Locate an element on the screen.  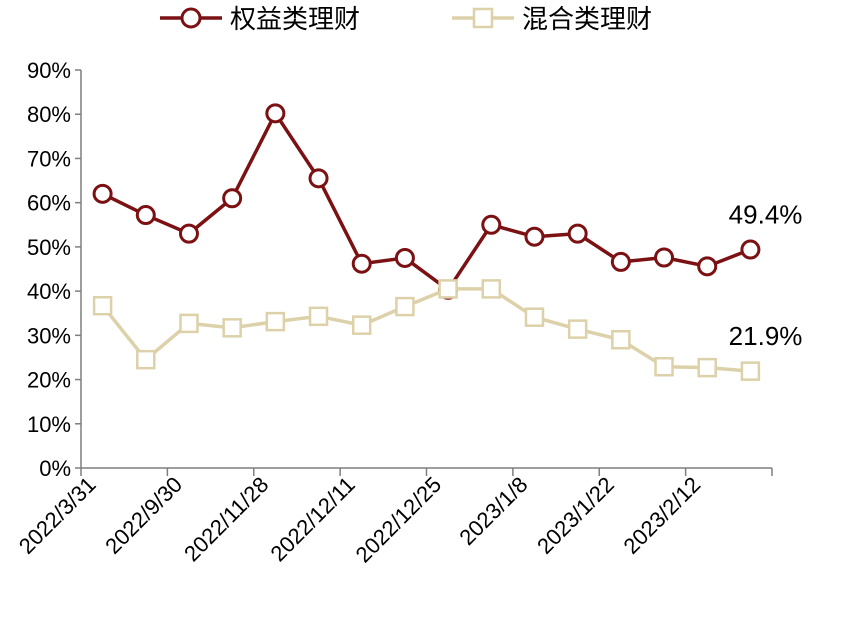
legend-label-equity: 权益类理财 is located at coordinates (295, 20).